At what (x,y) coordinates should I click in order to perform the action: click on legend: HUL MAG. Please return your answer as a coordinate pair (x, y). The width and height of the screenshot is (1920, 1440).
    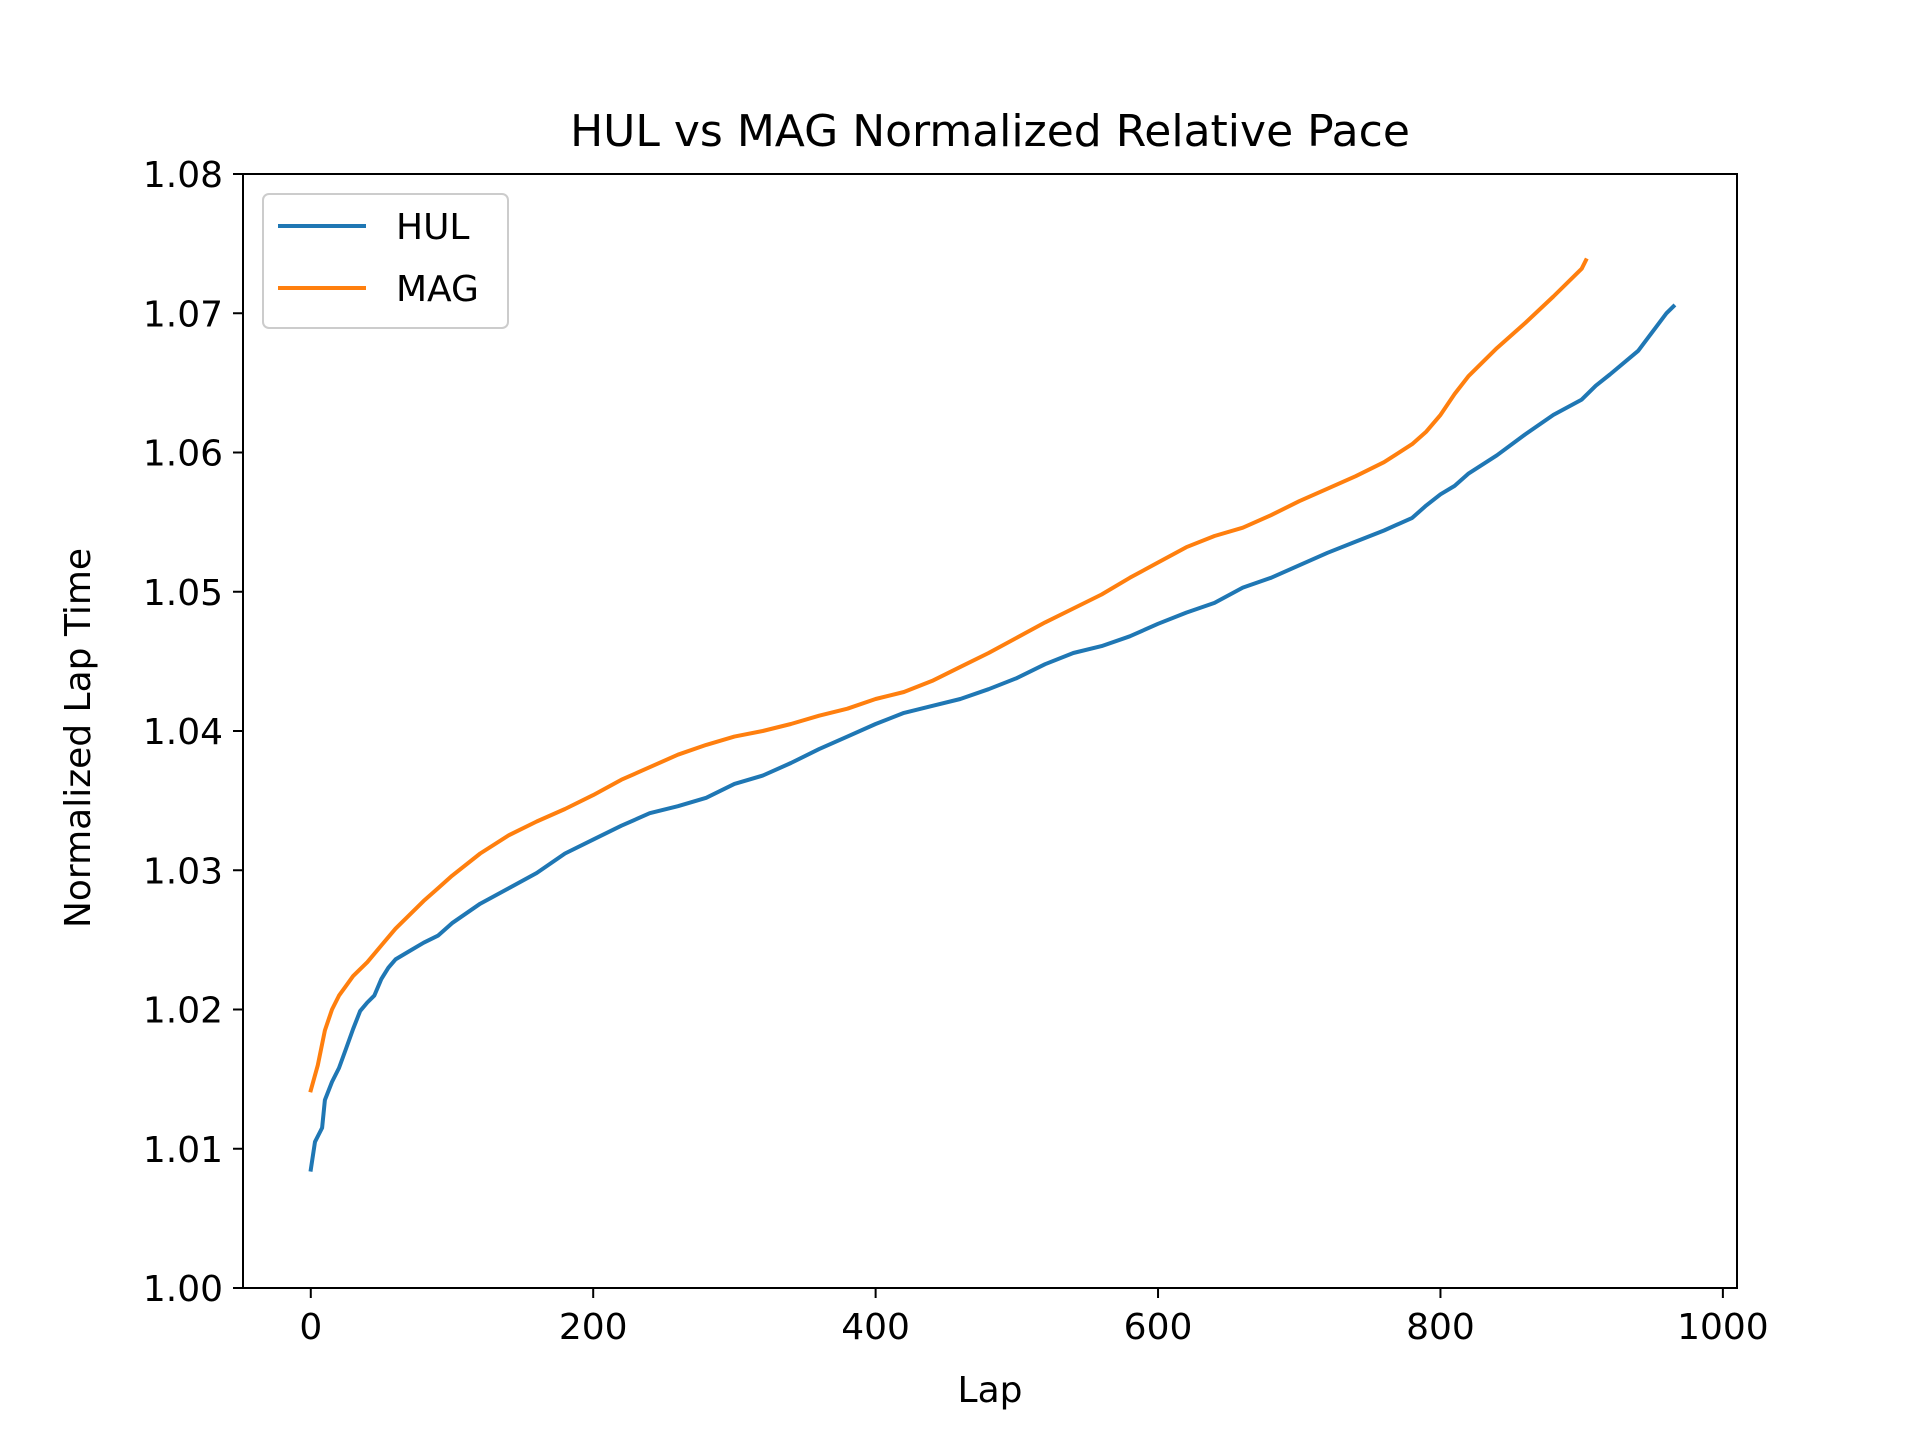
    Looking at the image, I should click on (385, 261).